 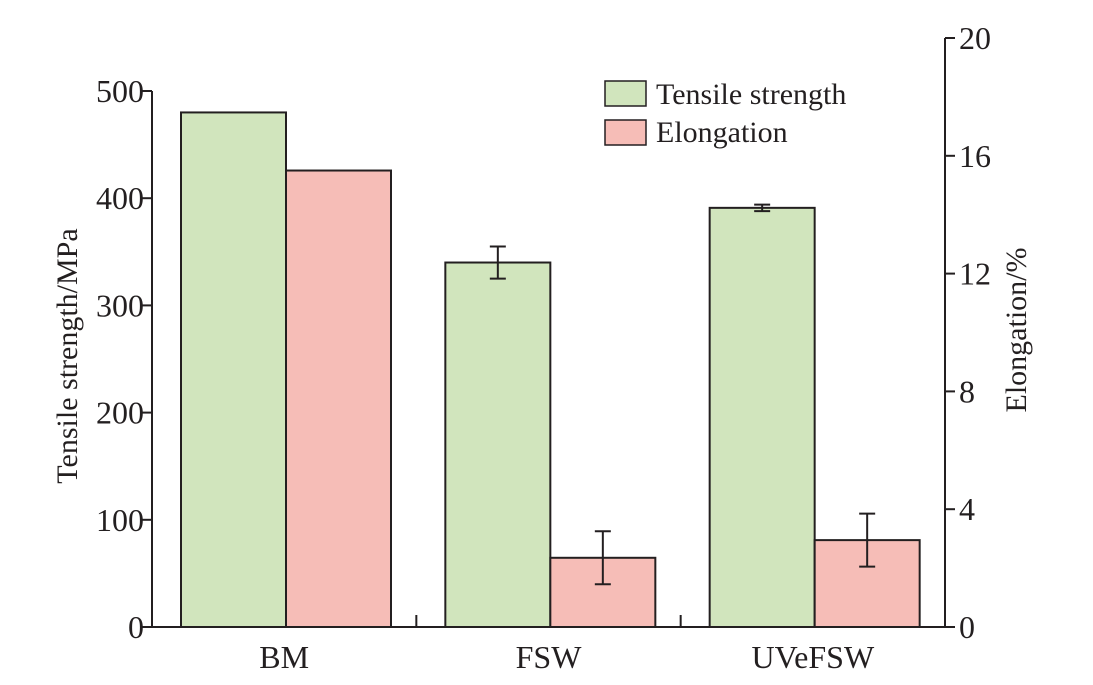 I want to click on bar-tensile-strength-uvefsw, so click(x=762, y=417).